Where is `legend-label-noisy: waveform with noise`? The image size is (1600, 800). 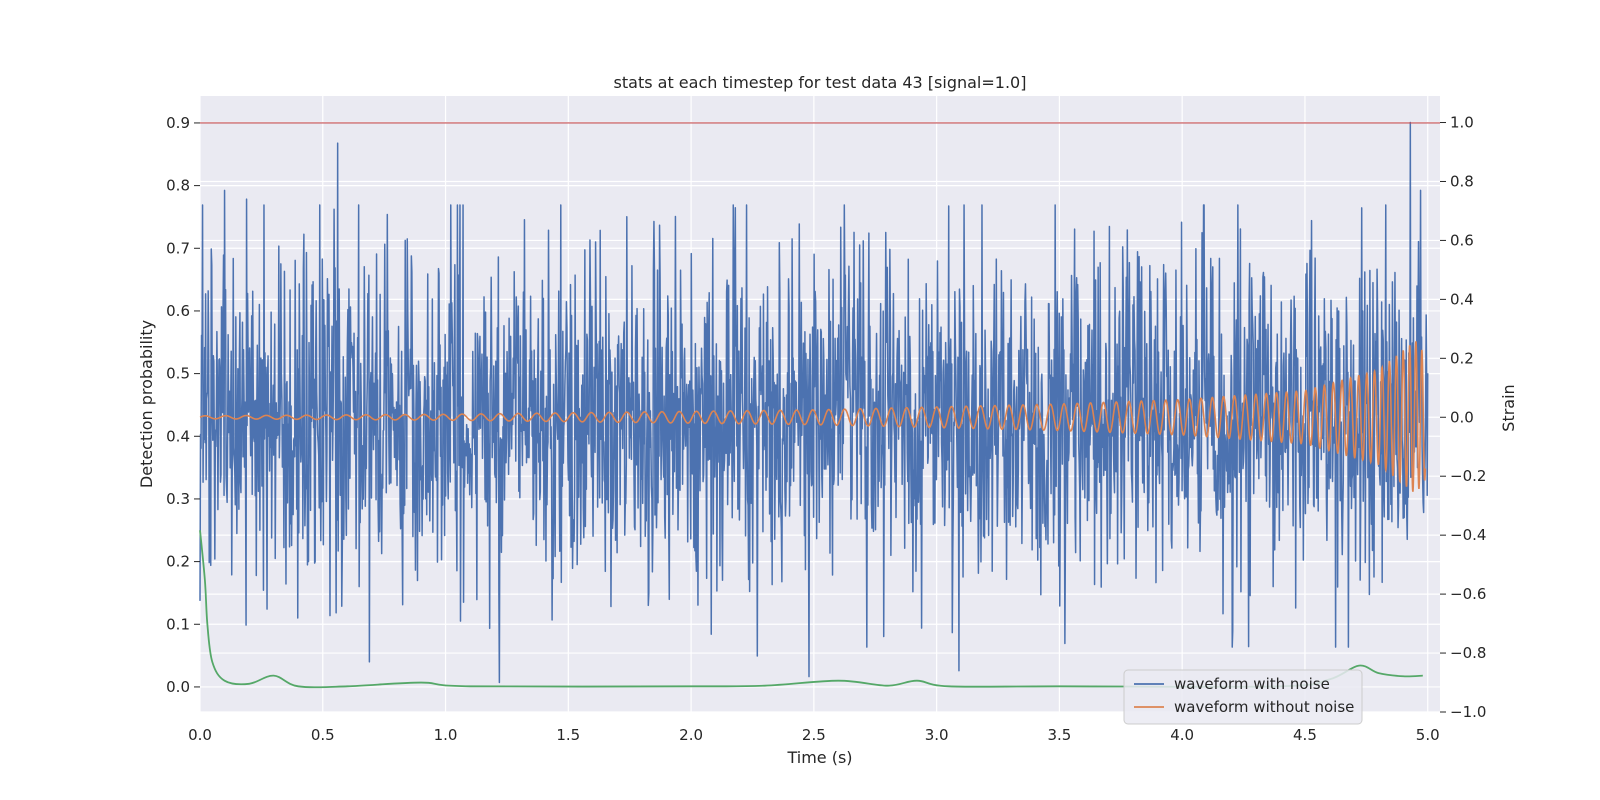
legend-label-noisy: waveform with noise is located at coordinates (1252, 684).